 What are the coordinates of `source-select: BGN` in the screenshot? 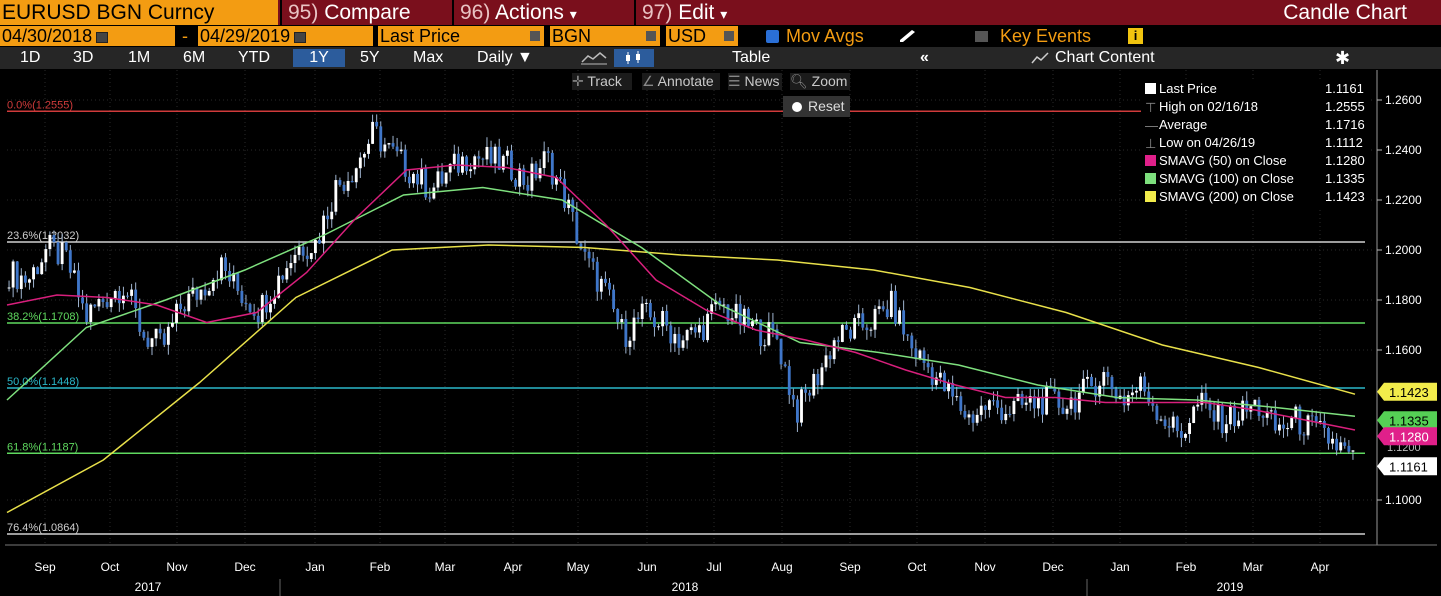 It's located at (605, 36).